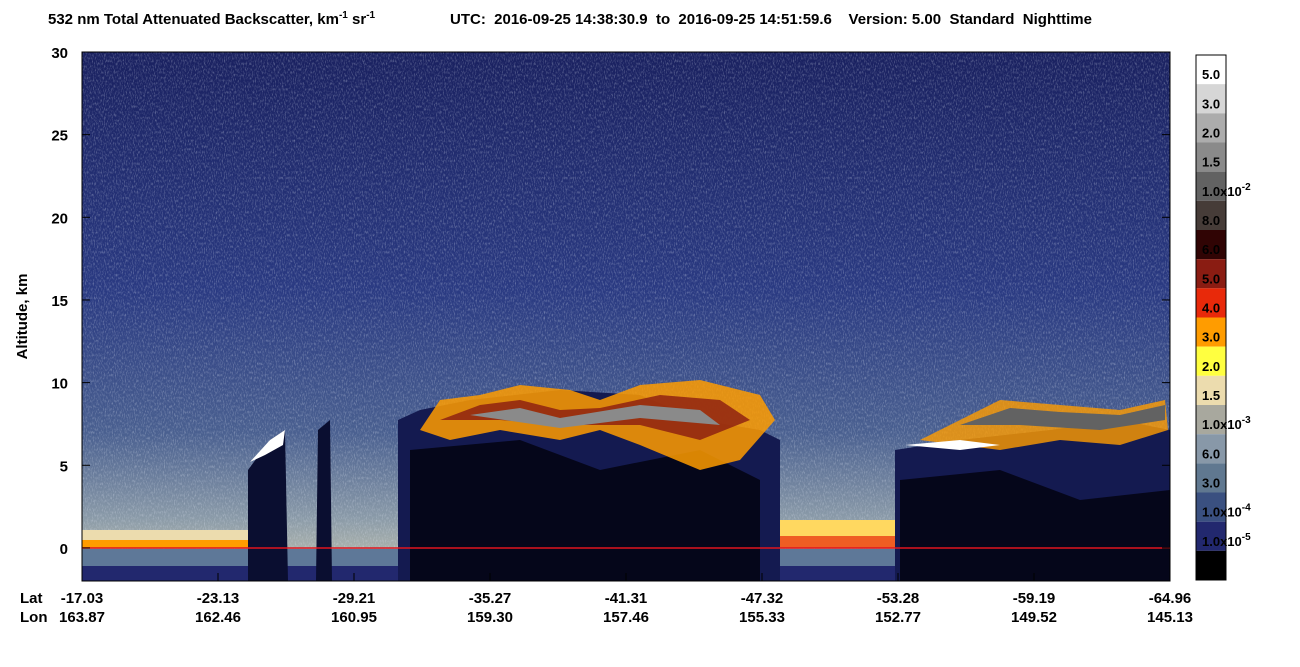 The width and height of the screenshot is (1300, 667). What do you see at coordinates (762, 598) in the screenshot?
I see `lat-label: -47.32` at bounding box center [762, 598].